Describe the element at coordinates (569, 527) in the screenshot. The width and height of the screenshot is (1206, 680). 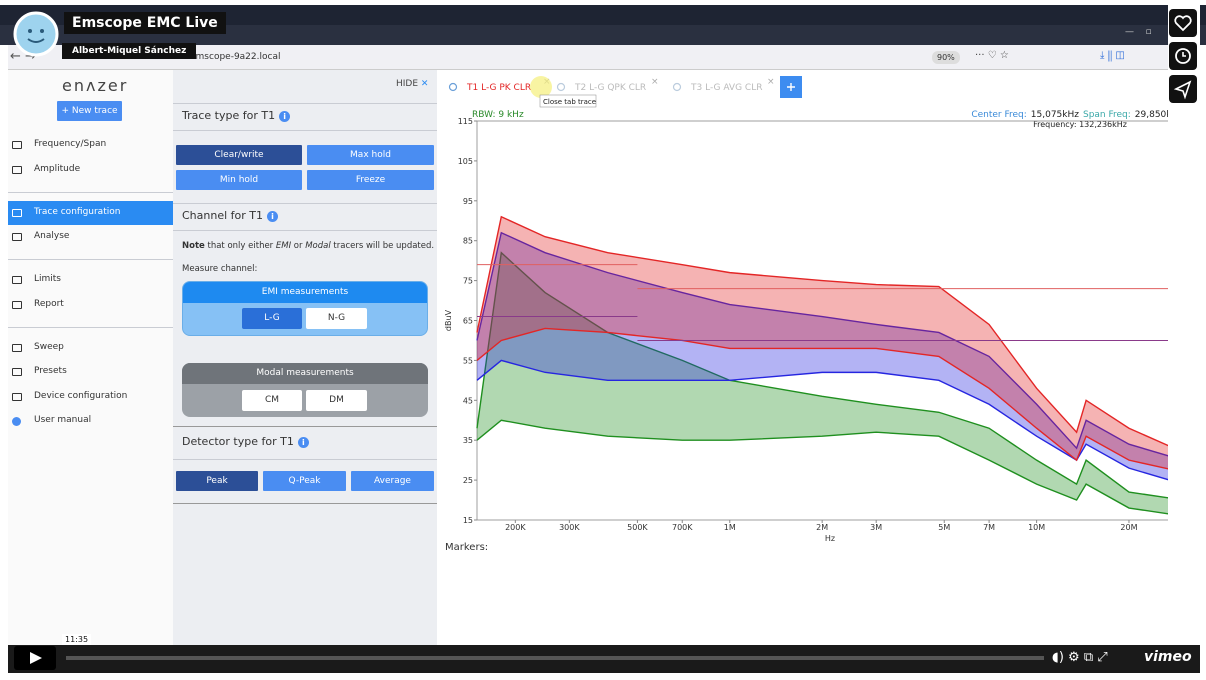
I see `x-tick-label: 300K` at that location.